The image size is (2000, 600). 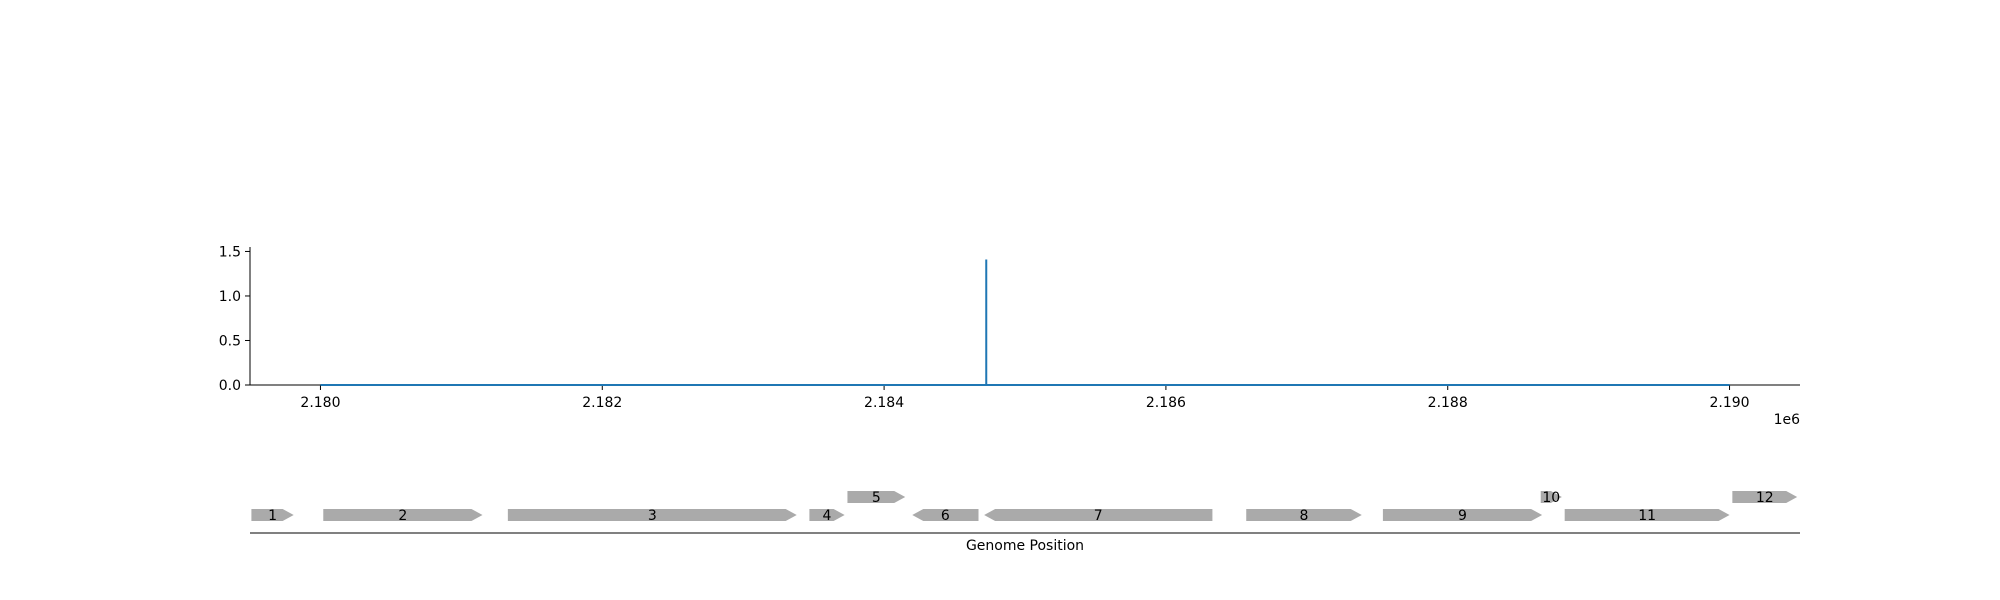 I want to click on series-layer, so click(x=1025, y=322).